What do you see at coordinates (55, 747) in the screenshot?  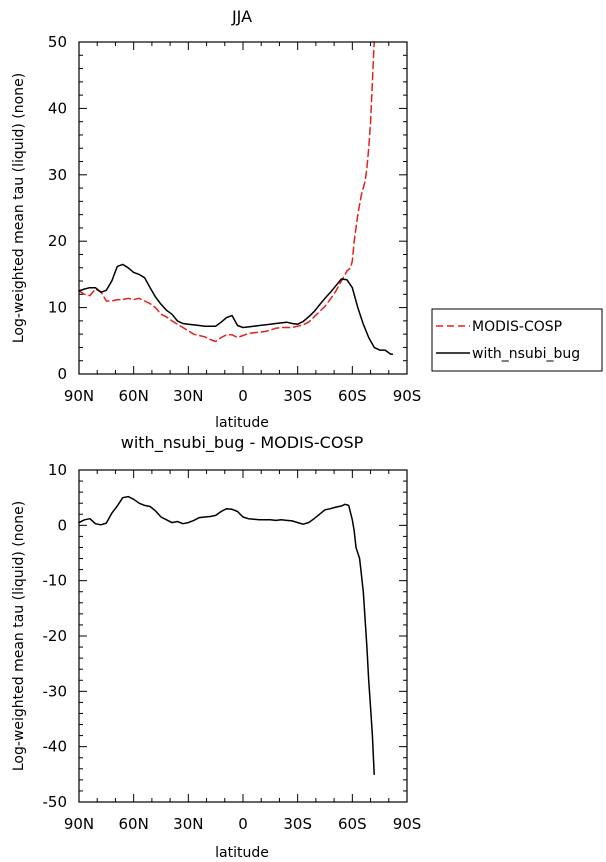 I see `y-tick-label-bottom: -40` at bounding box center [55, 747].